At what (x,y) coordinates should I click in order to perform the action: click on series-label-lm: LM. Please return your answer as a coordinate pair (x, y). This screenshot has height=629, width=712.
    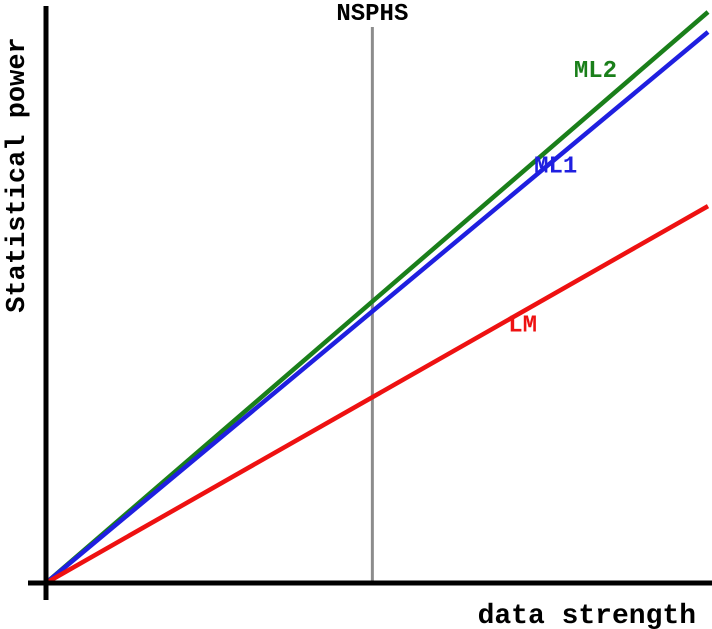
    Looking at the image, I should click on (522, 326).